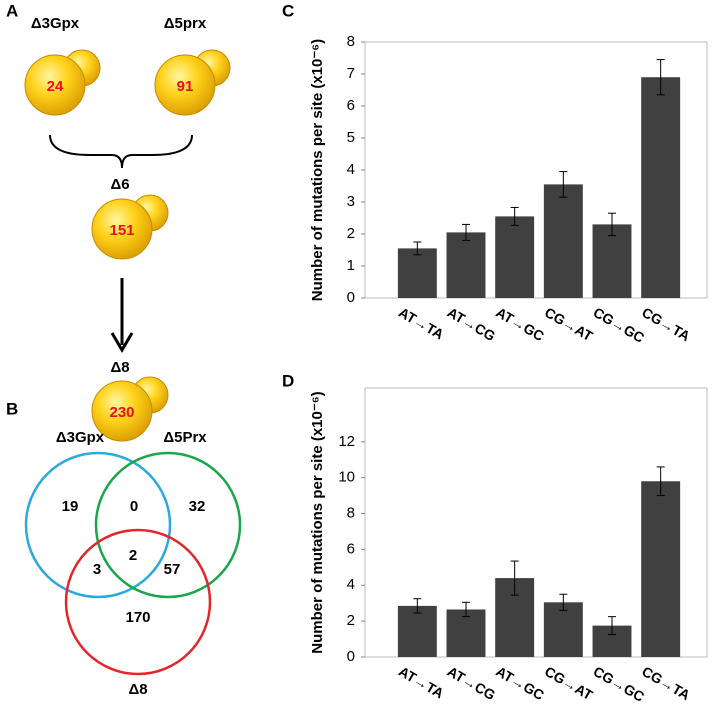 The height and width of the screenshot is (725, 712). Describe the element at coordinates (346, 477) in the screenshot. I see `y-tick-label: 10` at that location.